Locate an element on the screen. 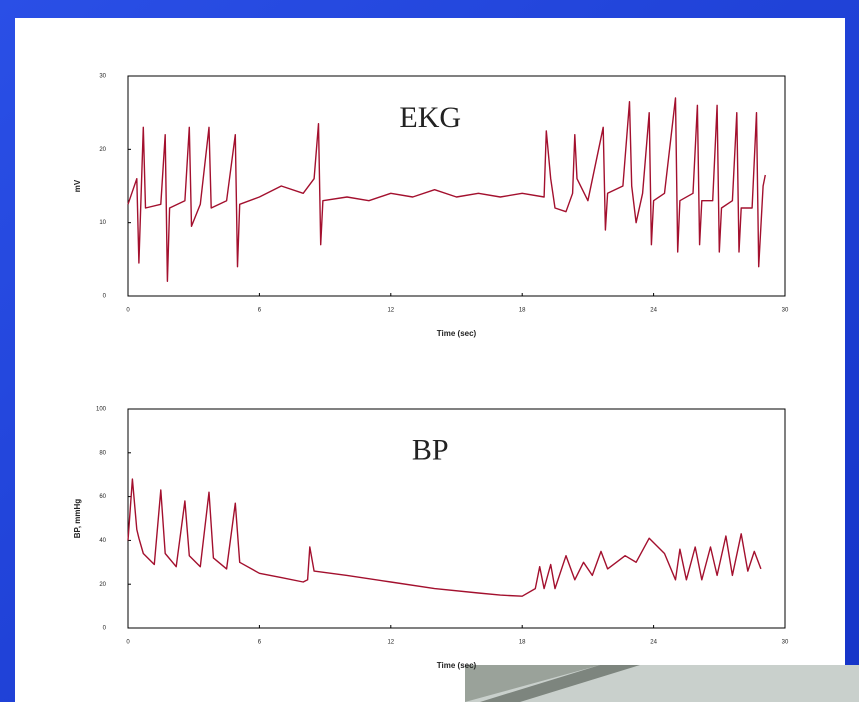  y-axis-label: BP, mmHg is located at coordinates (77, 519).